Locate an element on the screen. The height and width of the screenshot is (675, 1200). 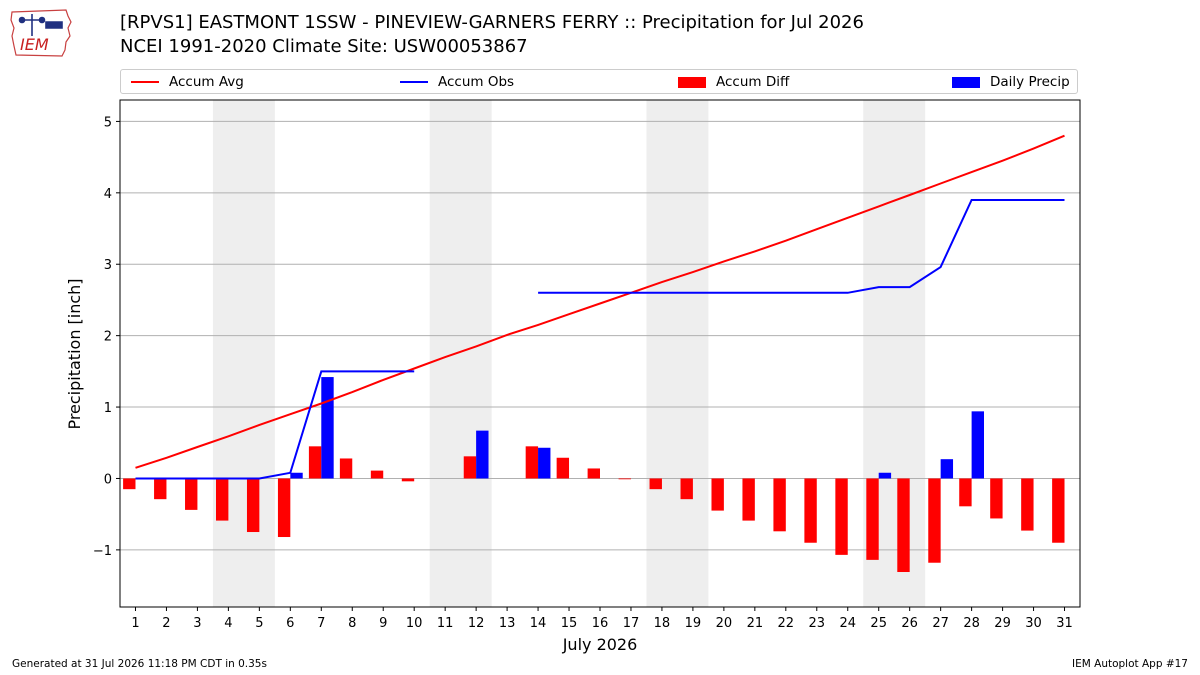
app-credit: IEM Autoplot App #17 is located at coordinates (1130, 664).